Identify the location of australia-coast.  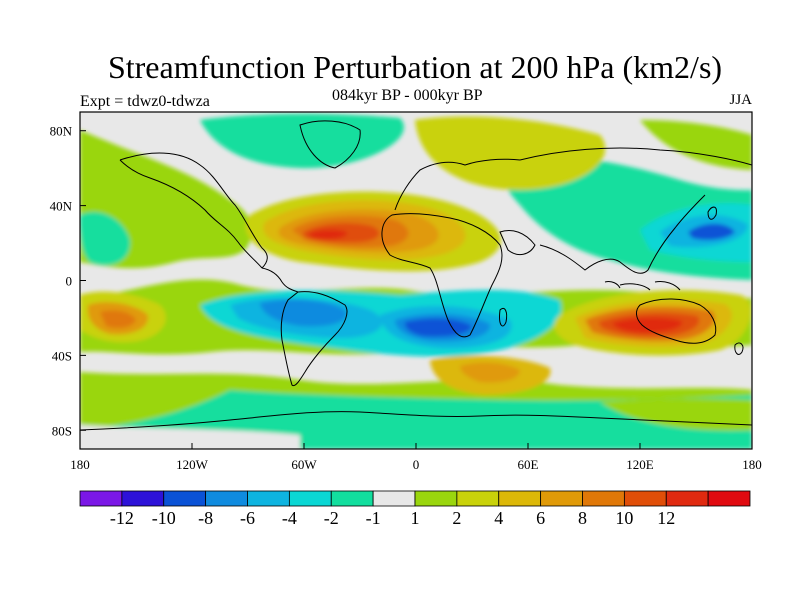
(676, 321).